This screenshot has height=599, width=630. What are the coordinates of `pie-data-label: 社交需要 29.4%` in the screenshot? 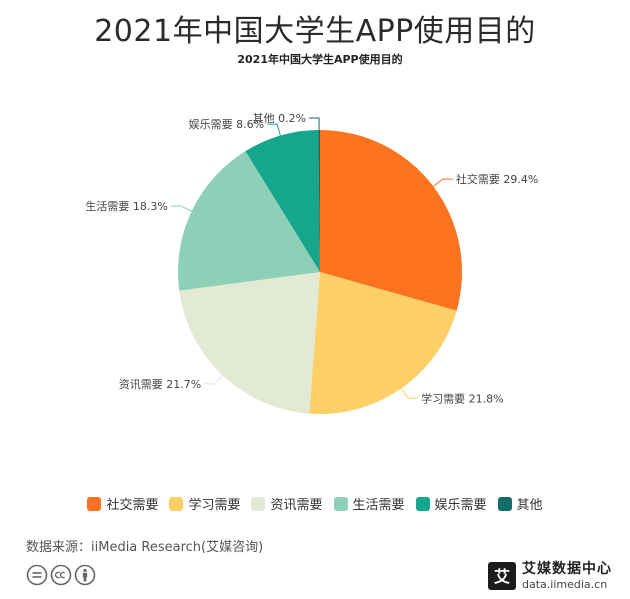 It's located at (497, 179).